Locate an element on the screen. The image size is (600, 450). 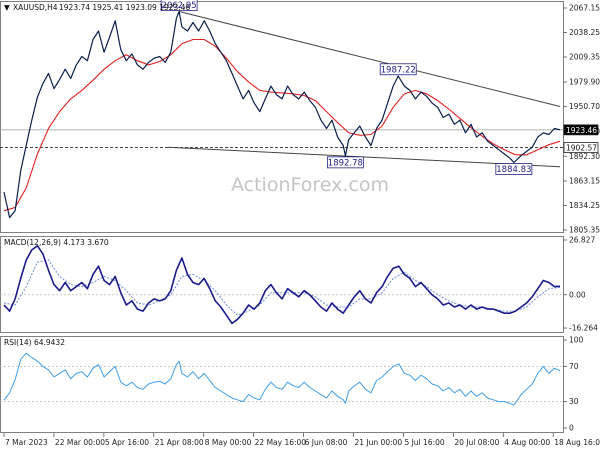
xtick-label-9: 20 Jul 08:00 is located at coordinates (476, 442).